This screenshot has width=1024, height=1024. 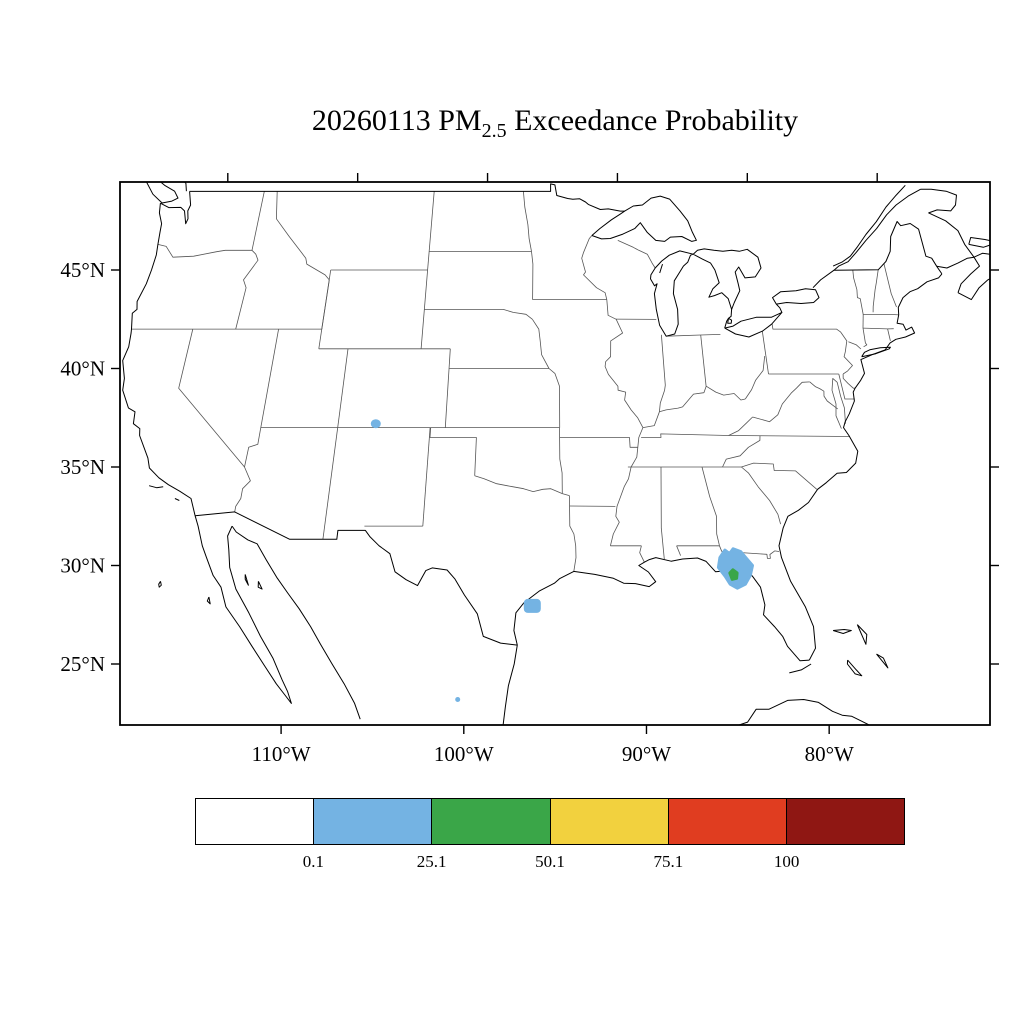 I want to click on lon-tick-label: 90°W, so click(x=646, y=754).